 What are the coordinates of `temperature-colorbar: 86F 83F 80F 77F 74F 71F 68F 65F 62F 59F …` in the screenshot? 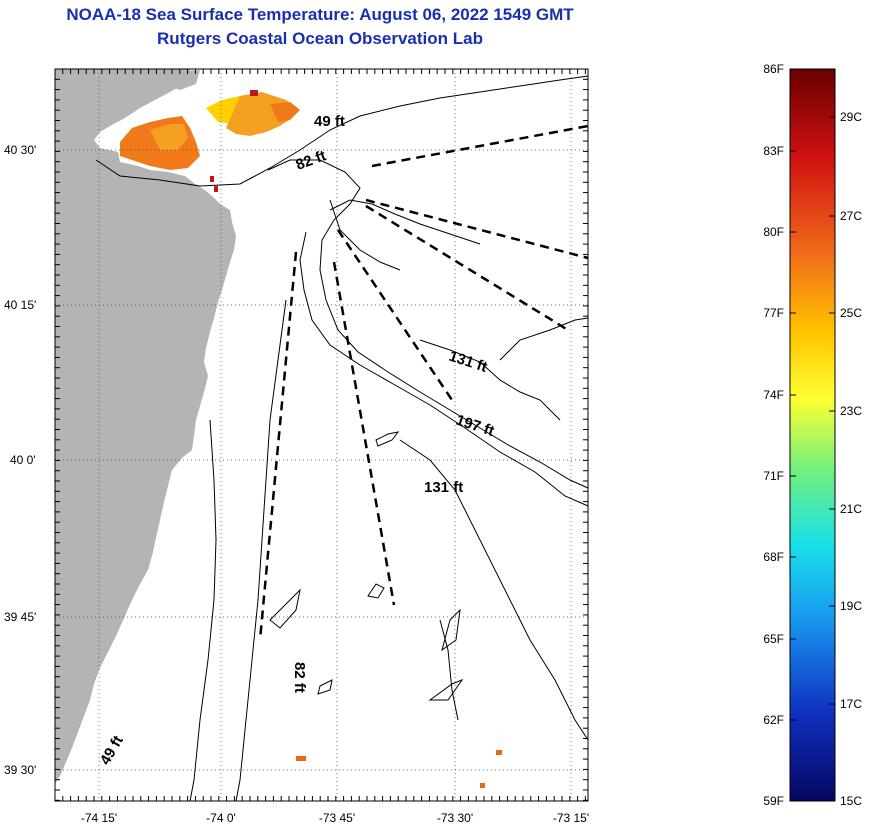 It's located at (812, 435).